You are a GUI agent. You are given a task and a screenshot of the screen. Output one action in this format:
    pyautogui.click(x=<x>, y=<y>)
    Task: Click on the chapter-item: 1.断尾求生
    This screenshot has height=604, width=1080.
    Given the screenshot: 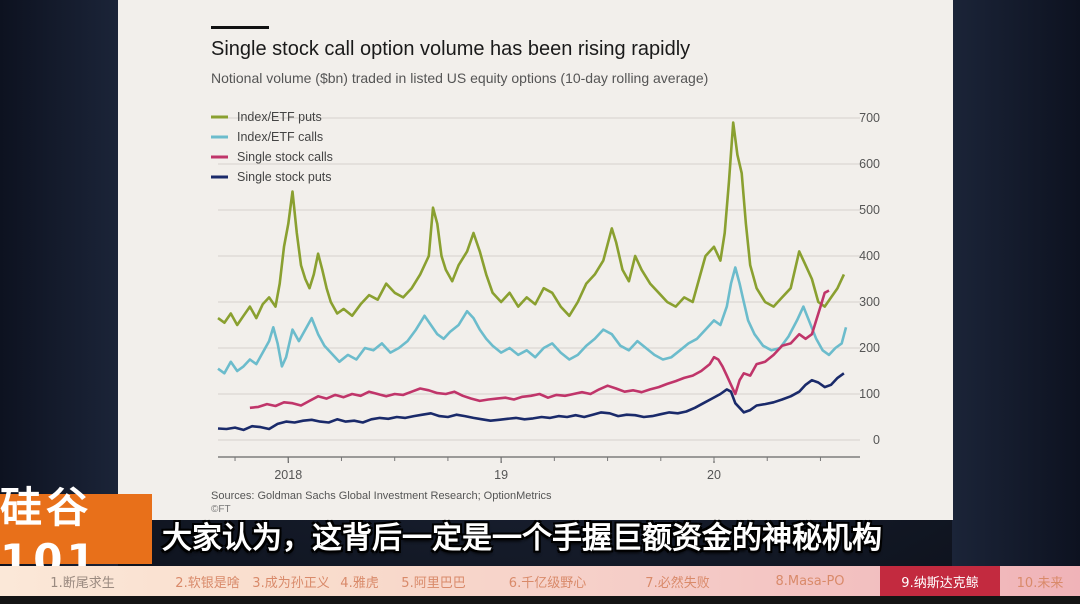 What is the action you would take?
    pyautogui.click(x=82, y=583)
    